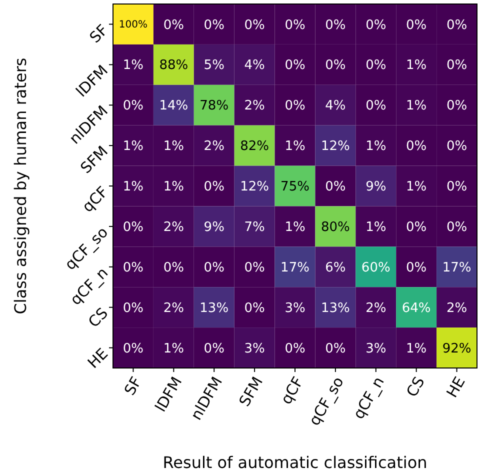 Image resolution: width=484 pixels, height=476 pixels. Describe the element at coordinates (214, 66) in the screenshot. I see `data-label: 5%` at that location.